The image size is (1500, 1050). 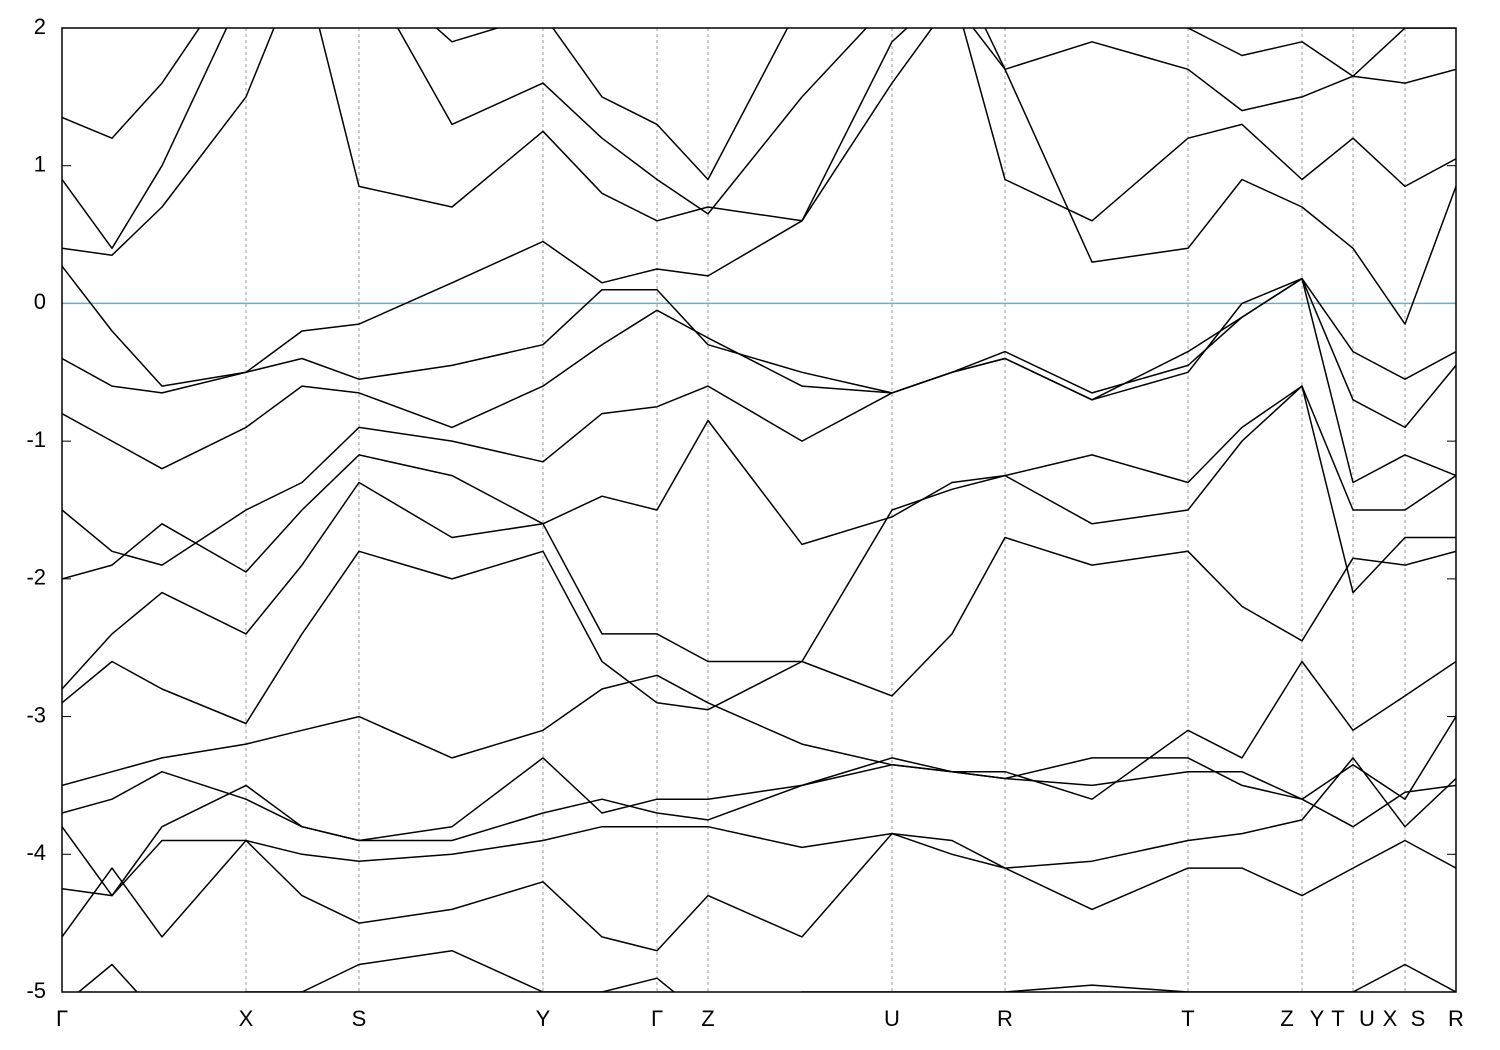 What do you see at coordinates (36, 714) in the screenshot?
I see `y-tick-label: -3` at bounding box center [36, 714].